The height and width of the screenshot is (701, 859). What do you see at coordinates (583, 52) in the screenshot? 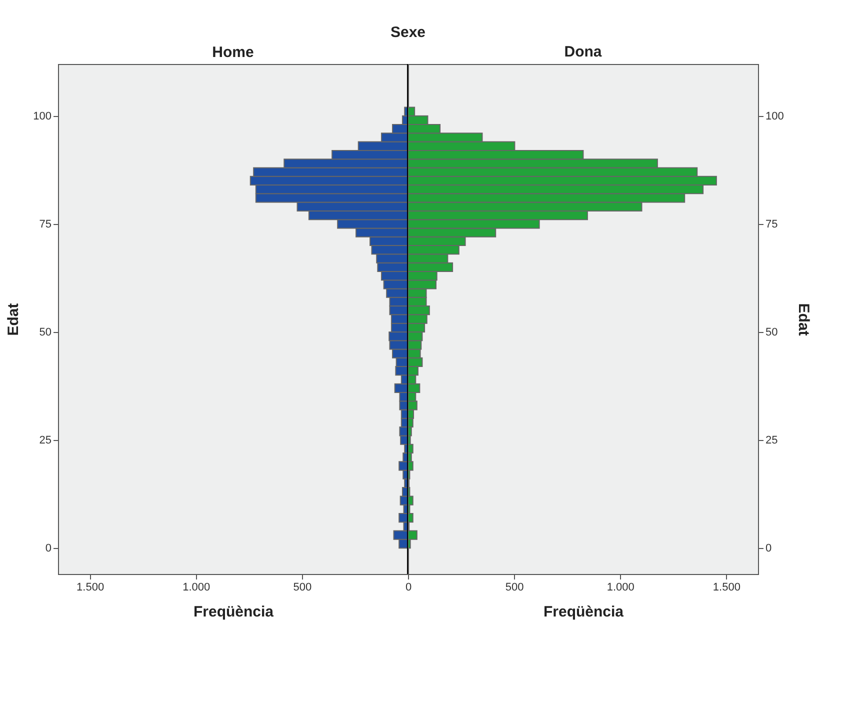
I see `chart-title: Dona` at bounding box center [583, 52].